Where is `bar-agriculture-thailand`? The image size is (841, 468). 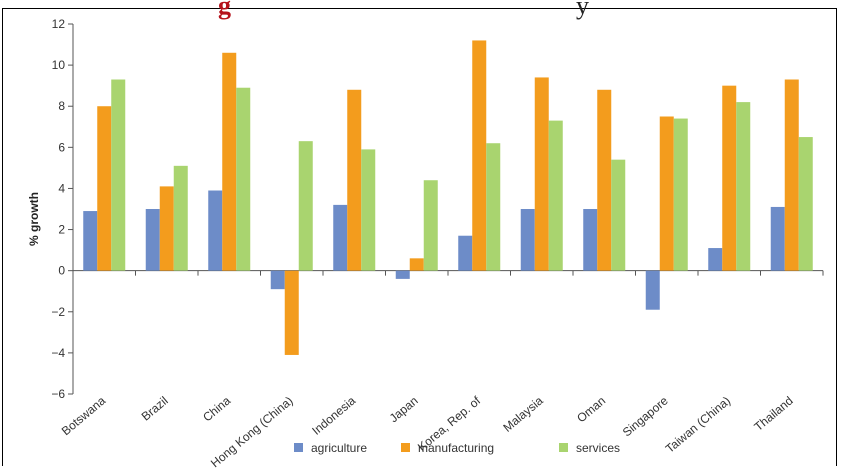 bar-agriculture-thailand is located at coordinates (777, 238).